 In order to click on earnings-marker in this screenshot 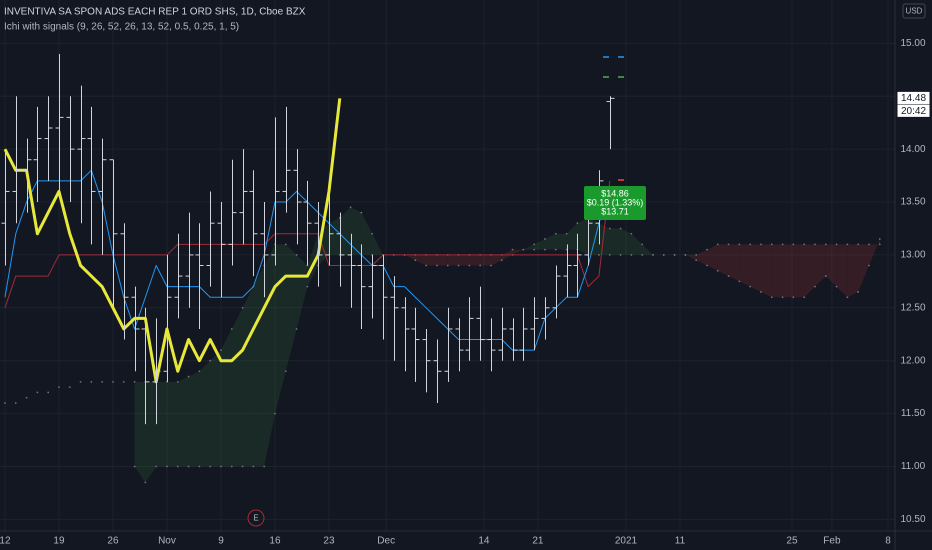, I will do `click(256, 518)`.